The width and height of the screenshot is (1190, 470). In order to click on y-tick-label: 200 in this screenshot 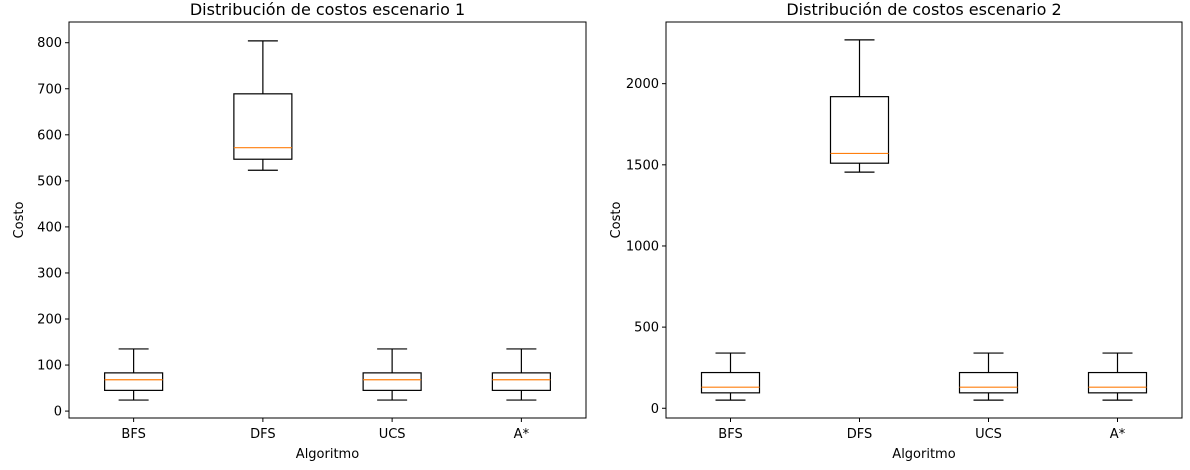, I will do `click(49, 320)`.